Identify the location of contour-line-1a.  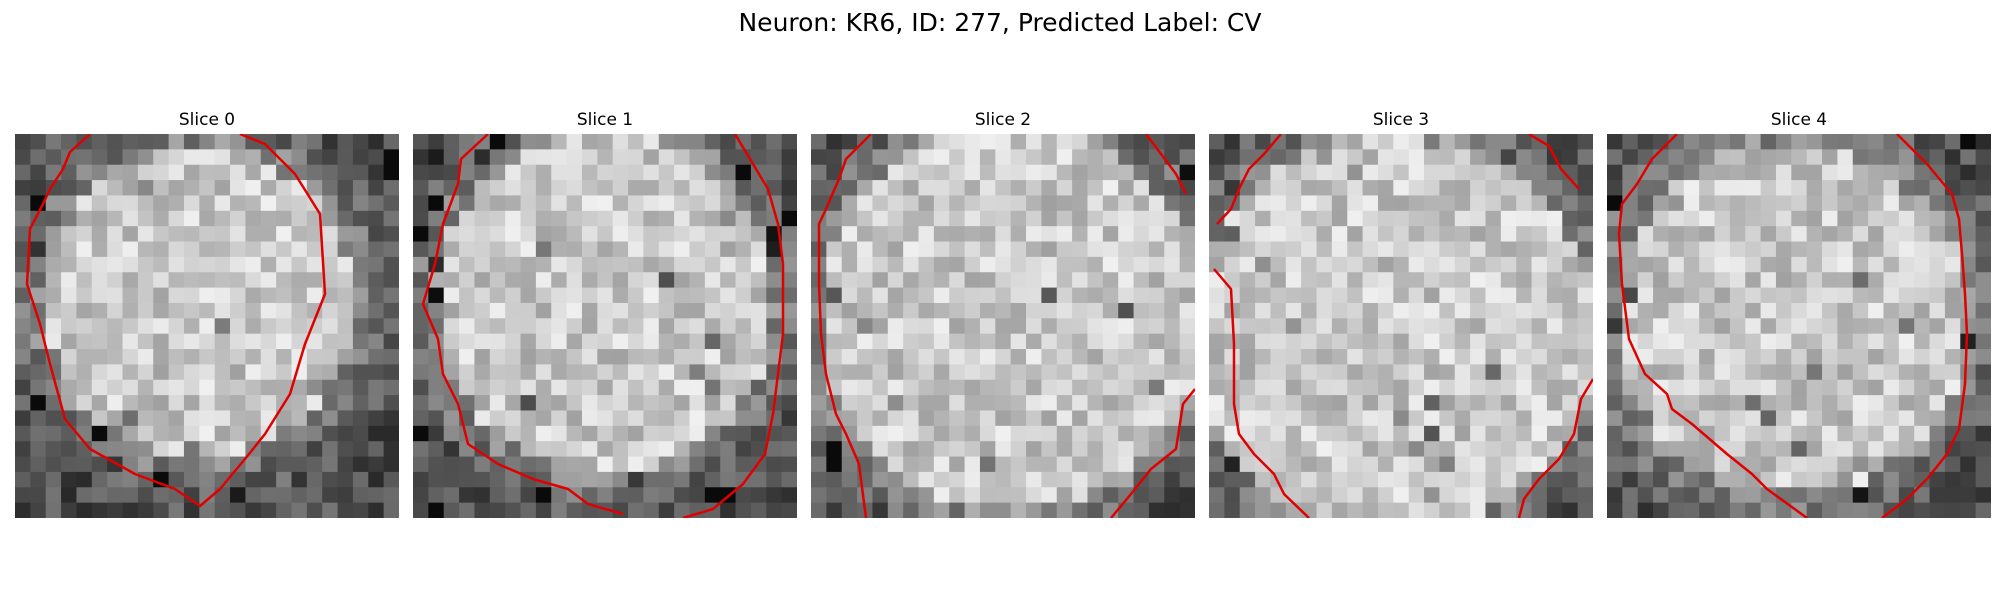
(522, 325).